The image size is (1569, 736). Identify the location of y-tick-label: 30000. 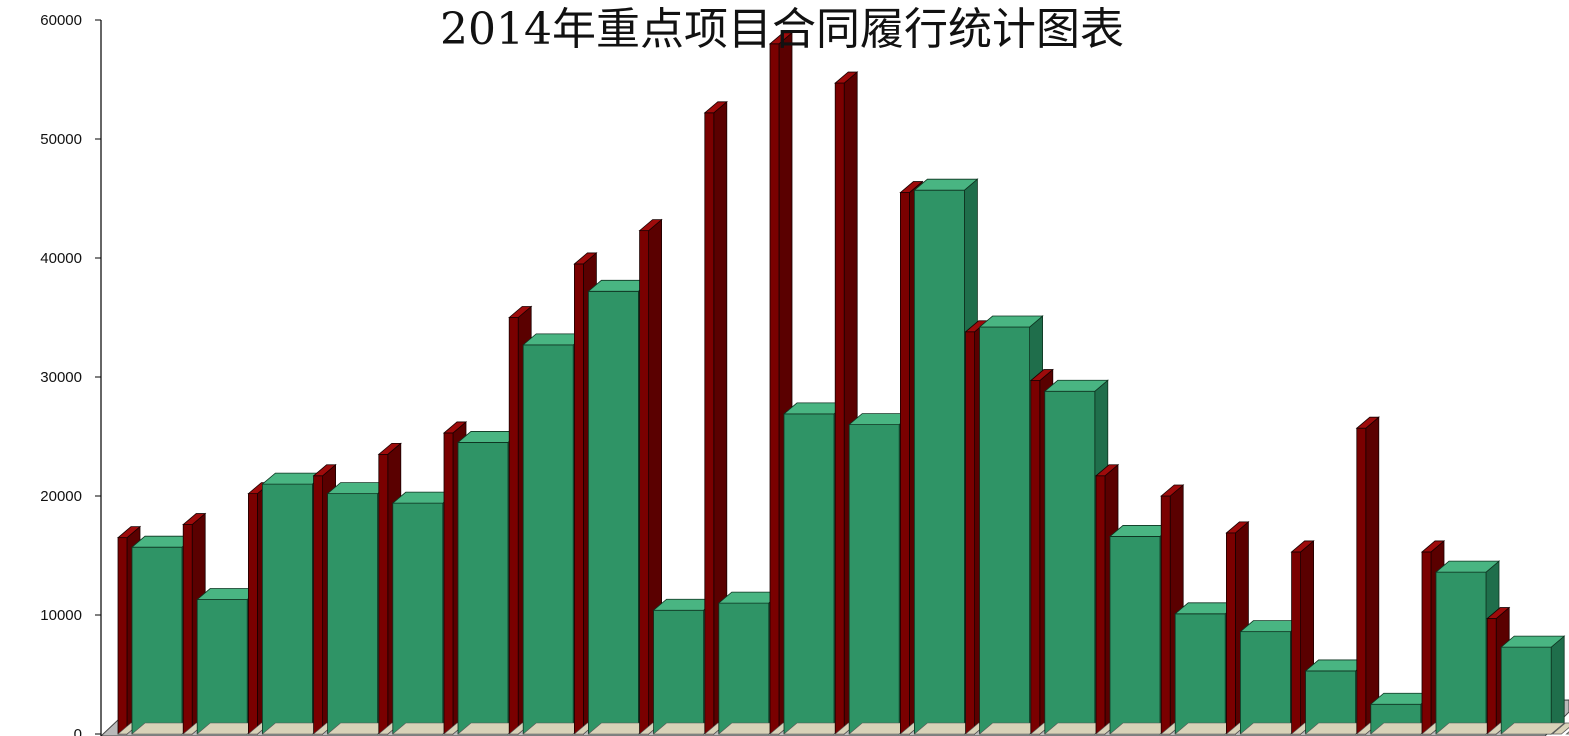
(61, 377).